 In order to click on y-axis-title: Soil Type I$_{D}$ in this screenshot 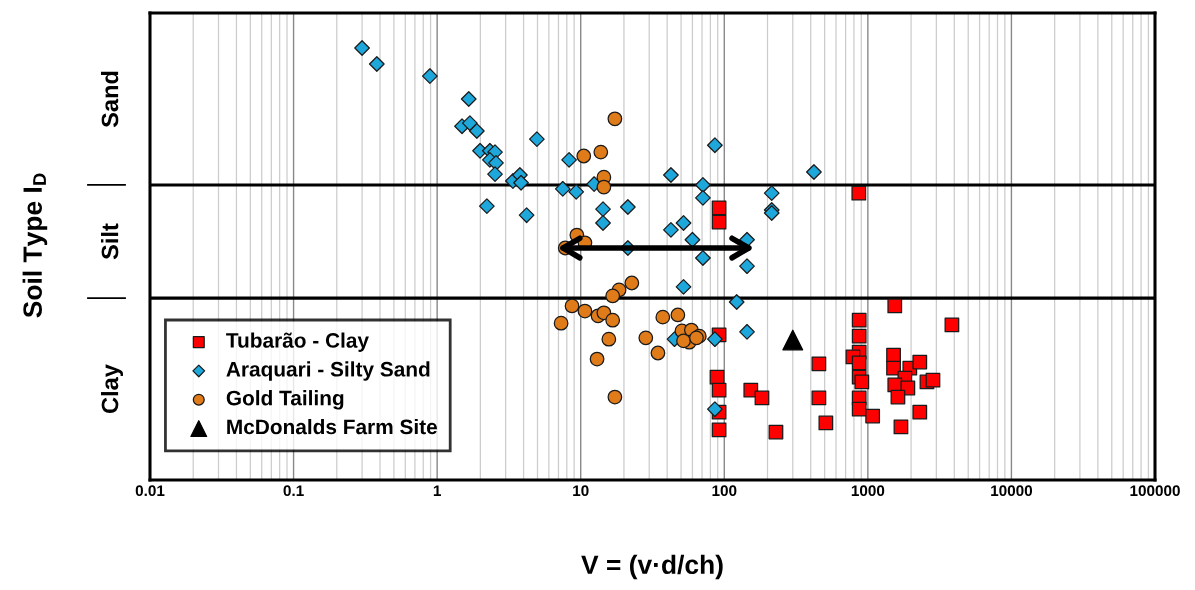, I will do `click(35, 245)`.